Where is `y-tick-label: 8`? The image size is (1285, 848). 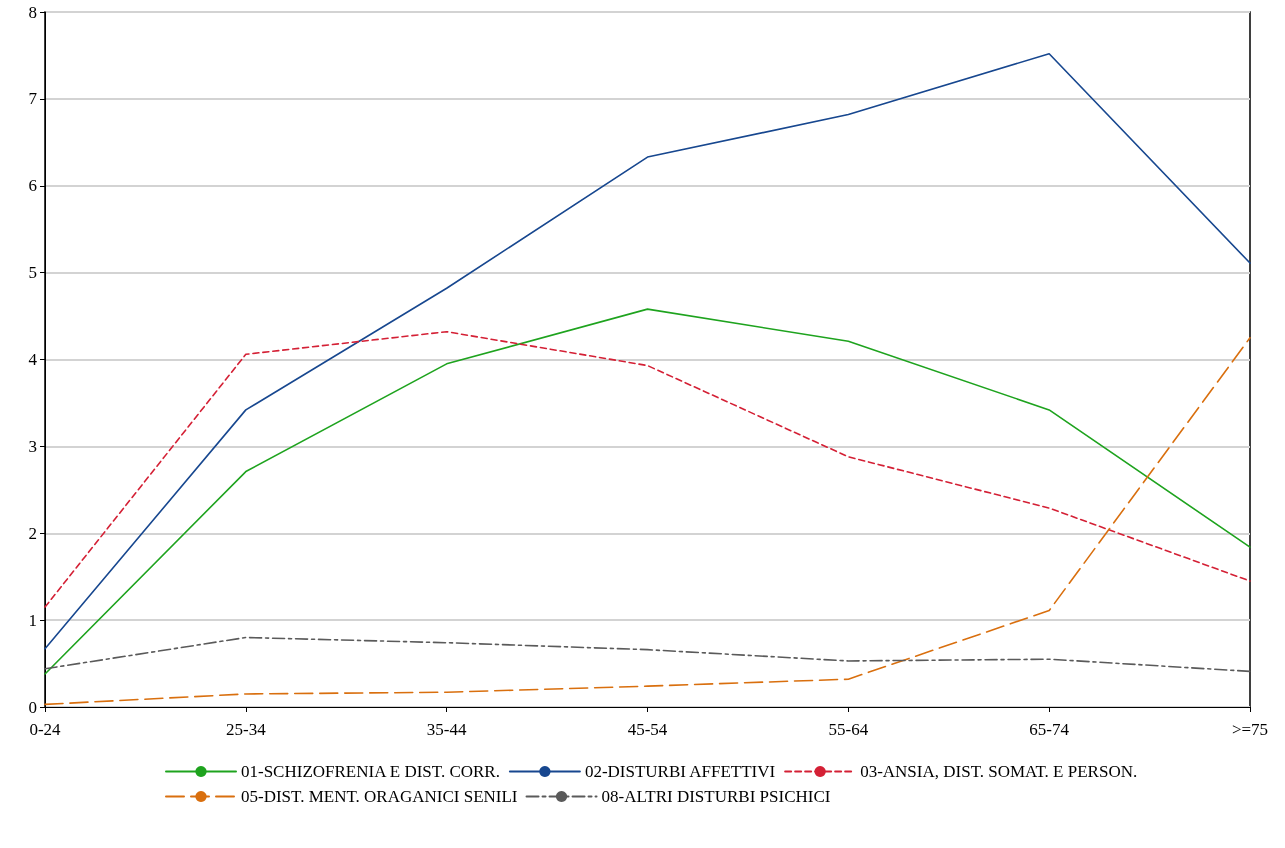 y-tick-label: 8 is located at coordinates (32, 12).